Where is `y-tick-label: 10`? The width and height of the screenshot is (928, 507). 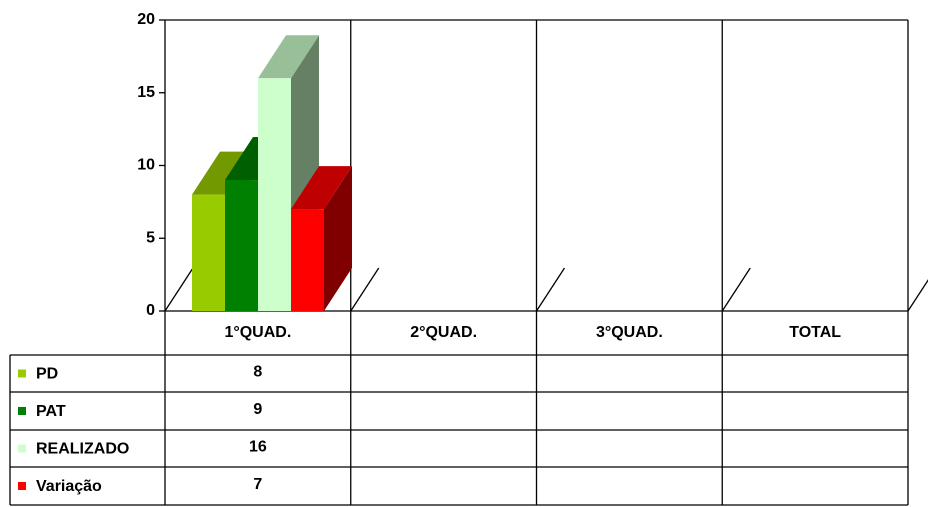
y-tick-label: 10 is located at coordinates (146, 165).